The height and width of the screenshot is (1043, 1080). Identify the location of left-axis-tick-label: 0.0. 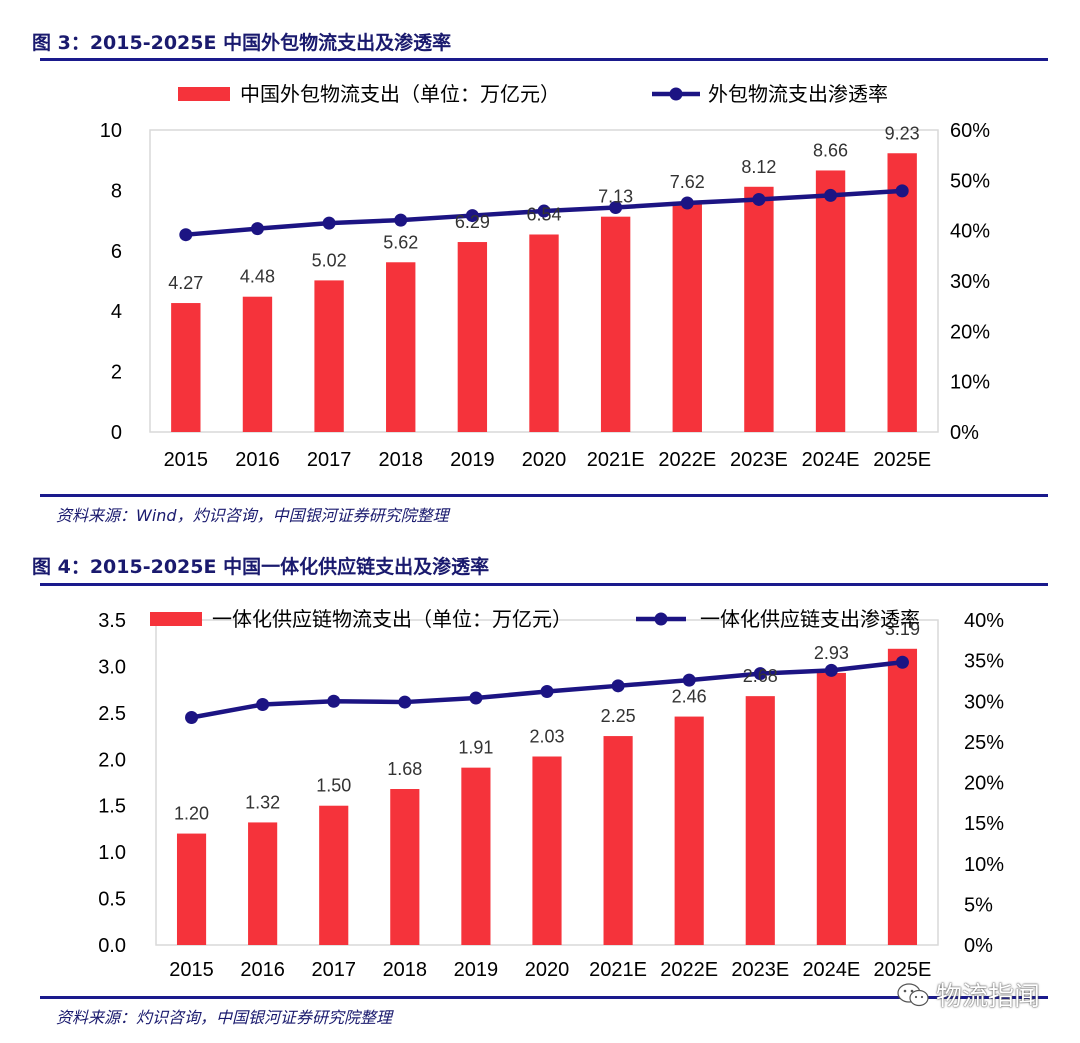
(112, 946).